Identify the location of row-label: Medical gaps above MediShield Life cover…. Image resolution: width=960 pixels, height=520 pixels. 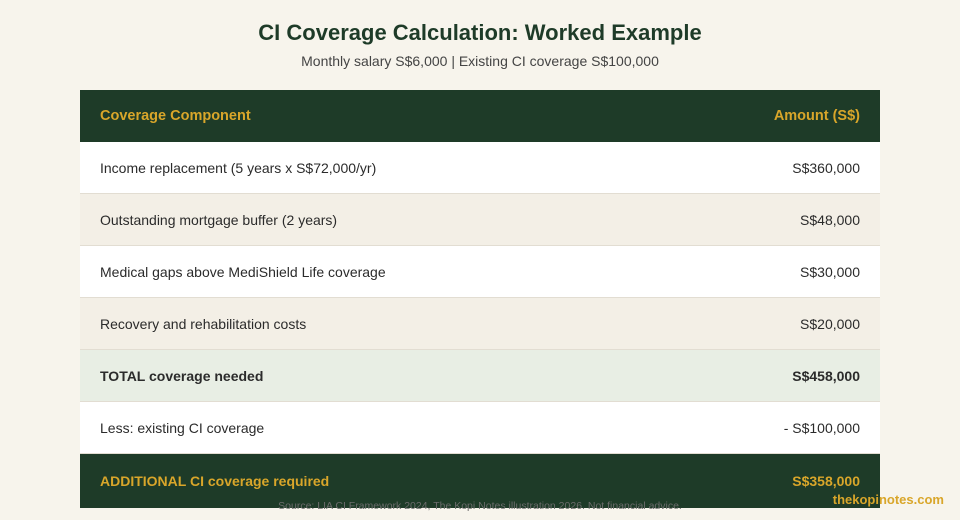
(243, 271).